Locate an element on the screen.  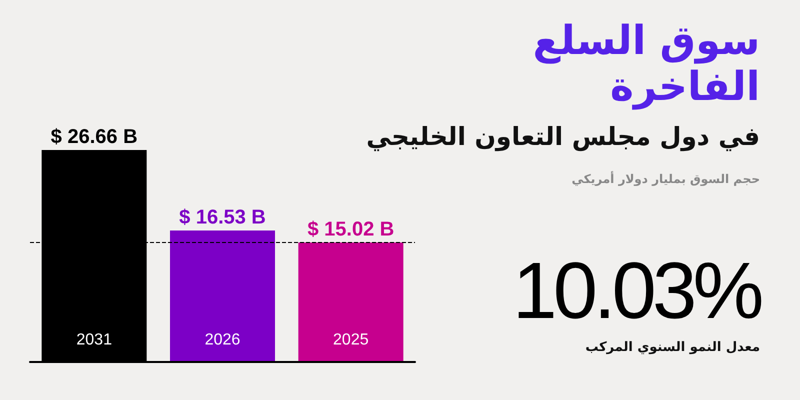
data-label: $ 16.53 B is located at coordinates (222, 217).